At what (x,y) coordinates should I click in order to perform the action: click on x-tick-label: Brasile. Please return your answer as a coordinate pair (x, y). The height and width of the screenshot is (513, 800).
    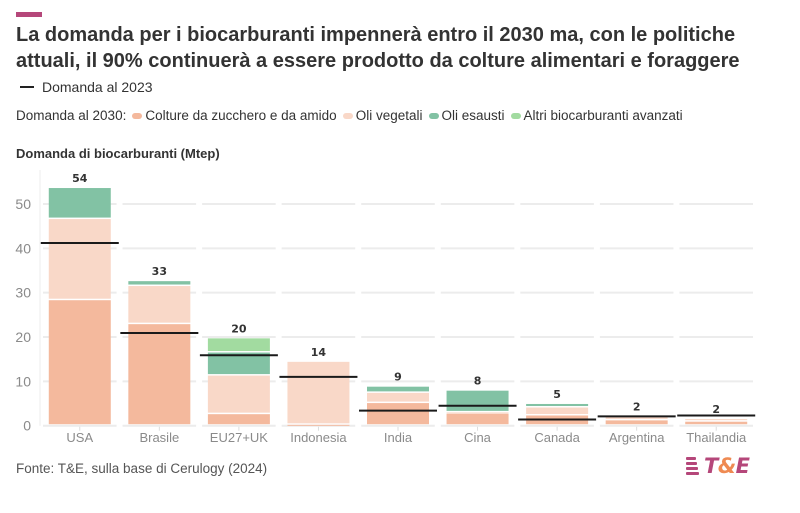
    Looking at the image, I should click on (159, 437).